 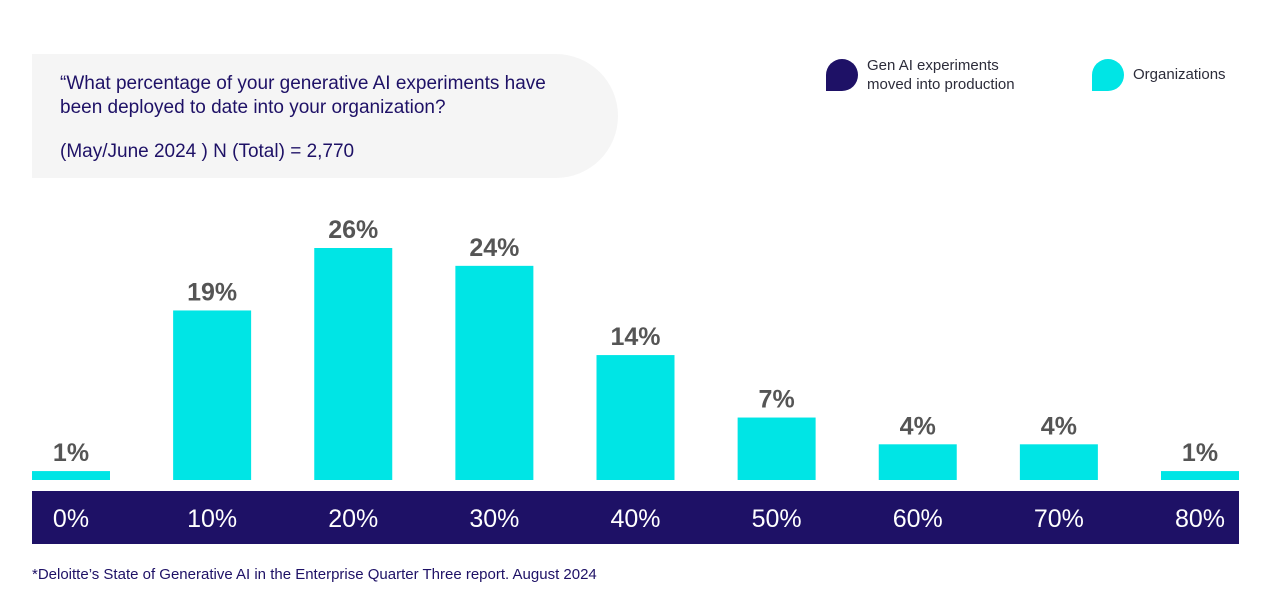 I want to click on x-tick-label: 10%, so click(x=212, y=519).